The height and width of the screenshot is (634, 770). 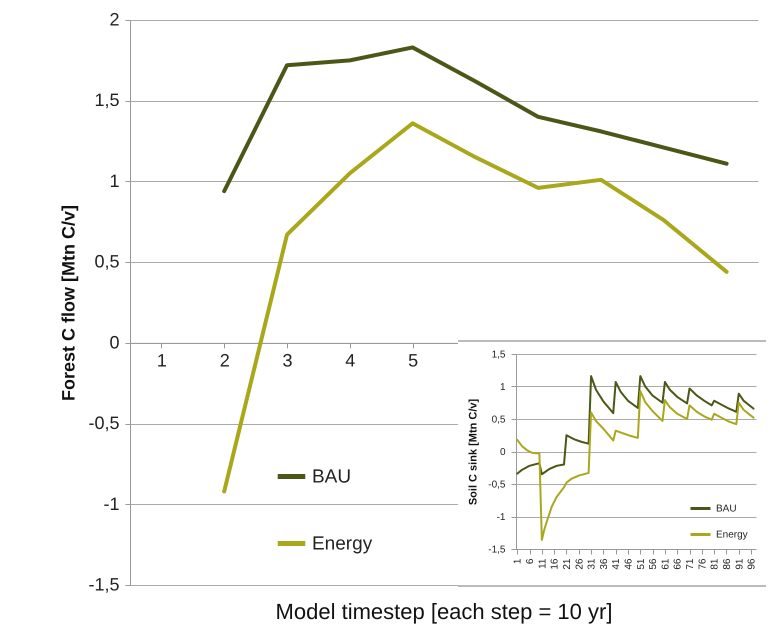 What do you see at coordinates (555, 564) in the screenshot?
I see `x-tick-label: 16` at bounding box center [555, 564].